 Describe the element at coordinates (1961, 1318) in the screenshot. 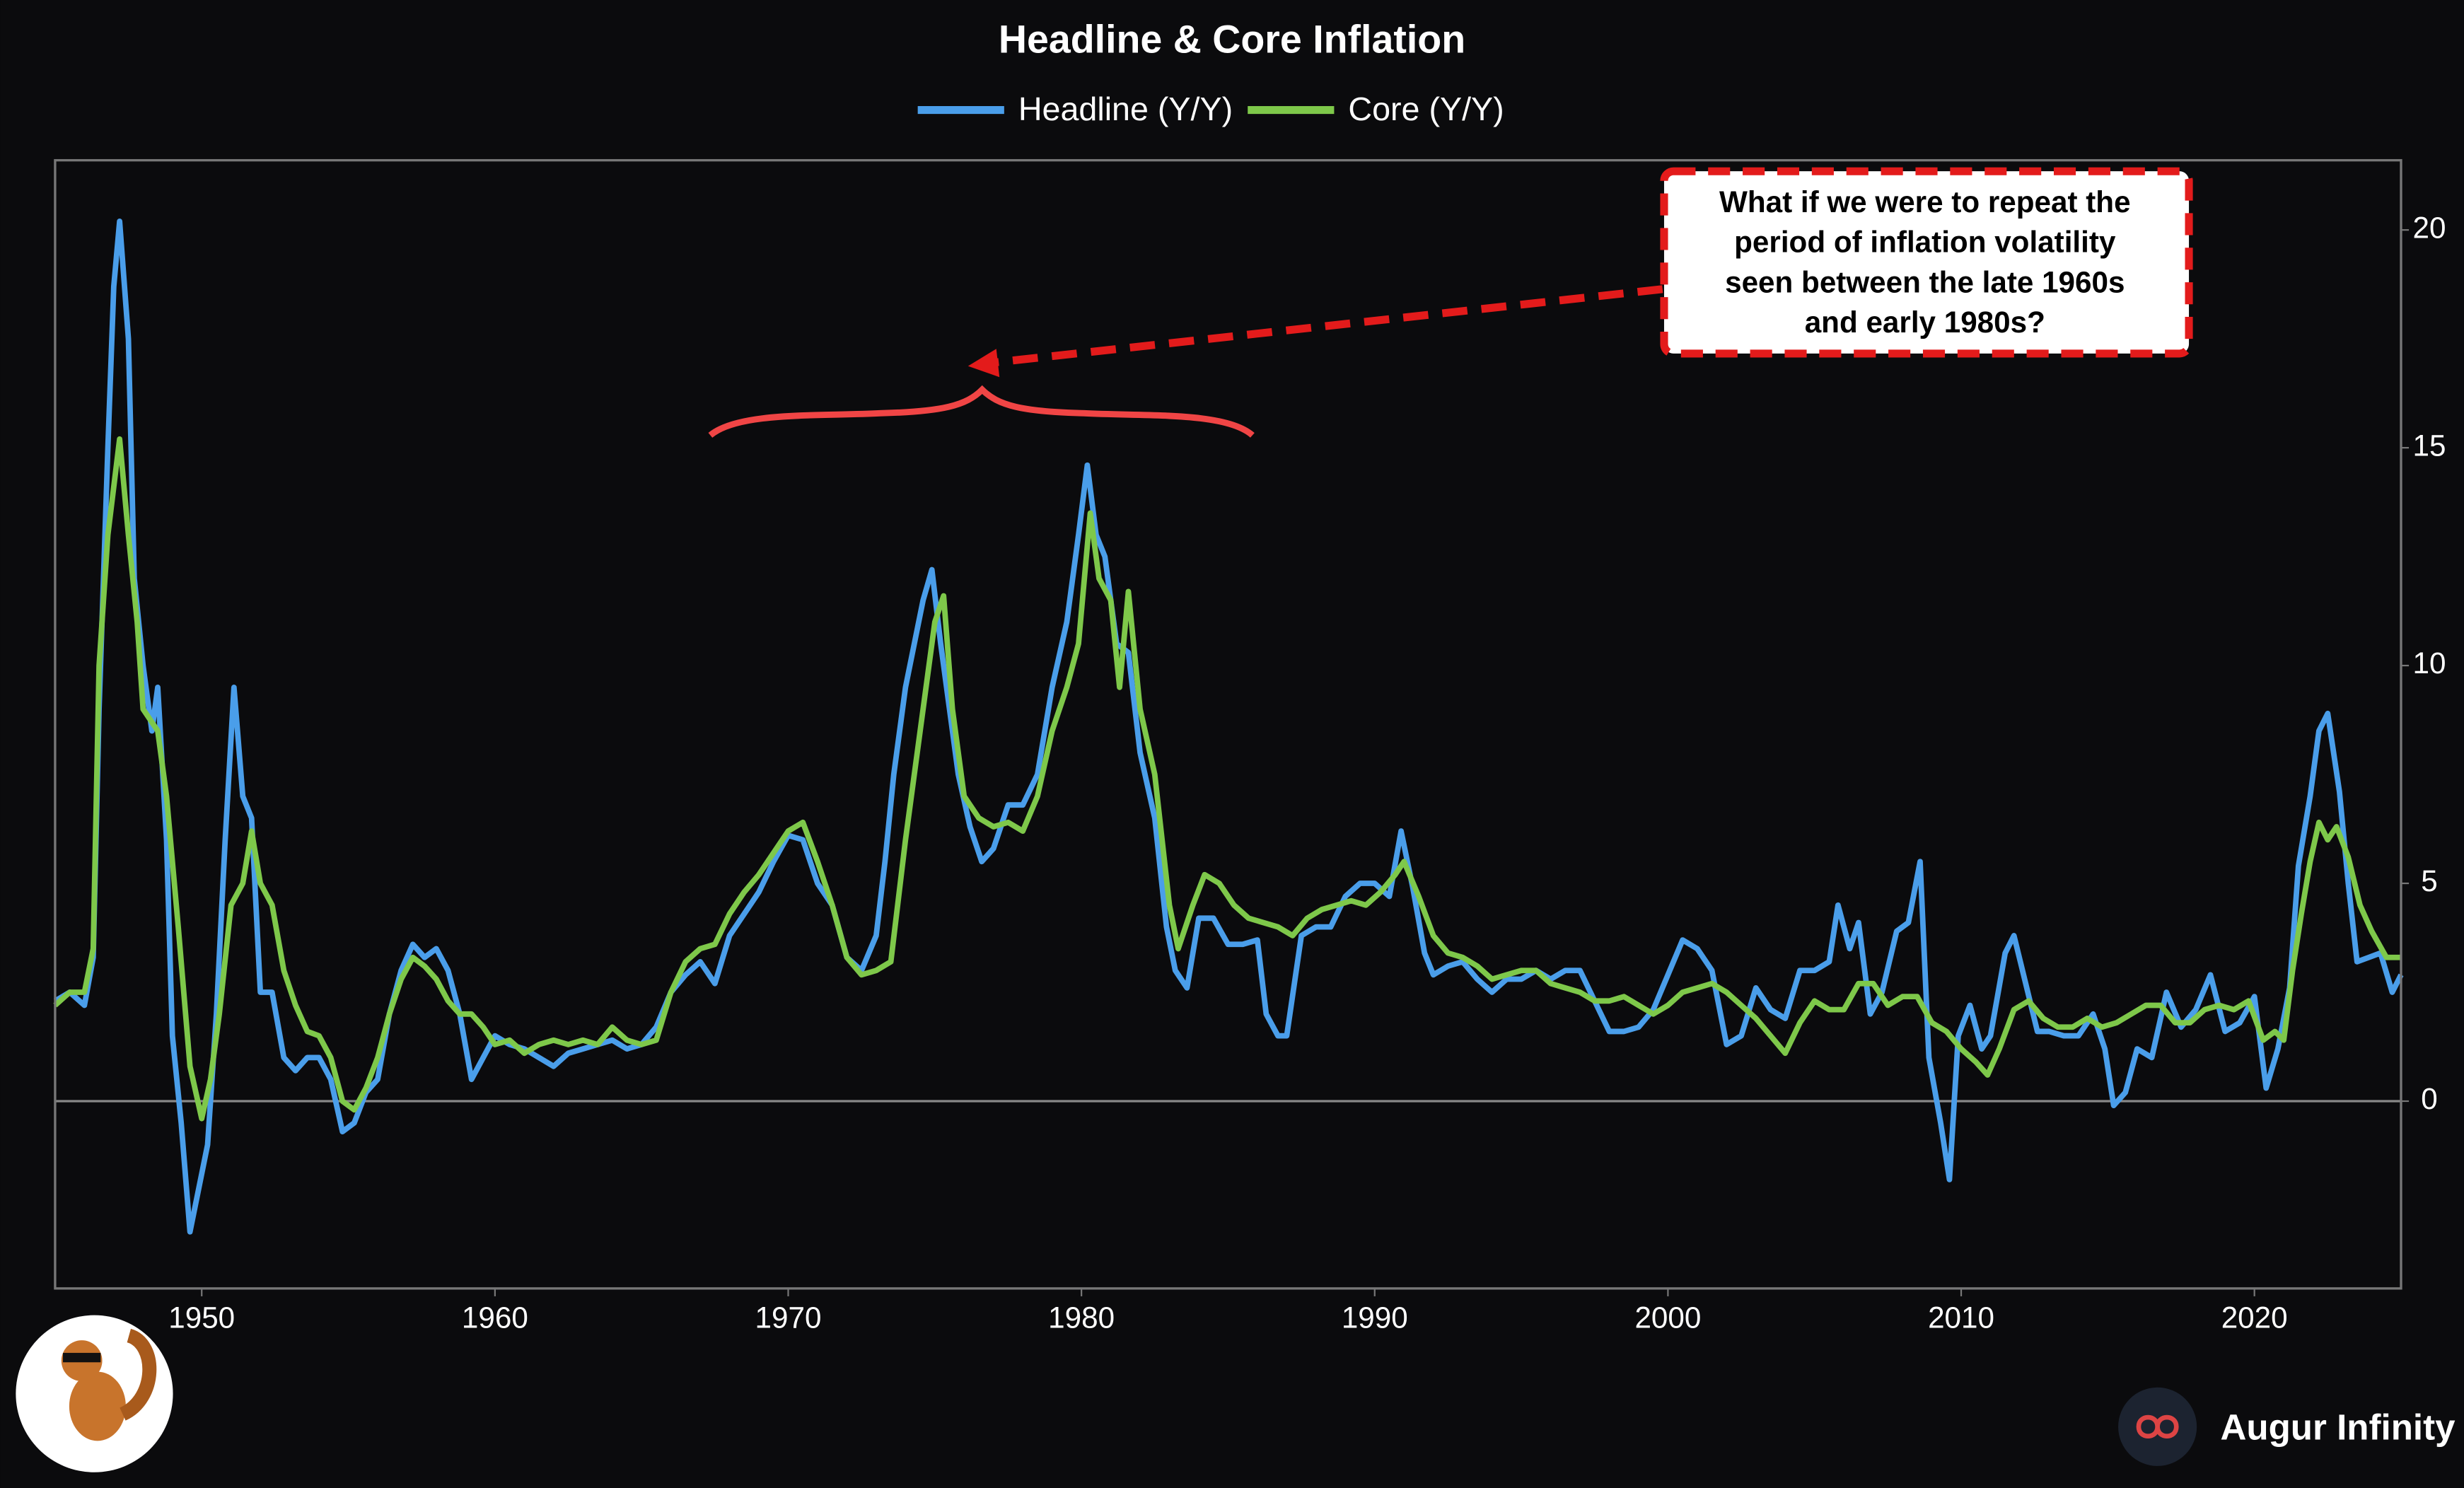

I see `x-tick-label: 2010` at that location.